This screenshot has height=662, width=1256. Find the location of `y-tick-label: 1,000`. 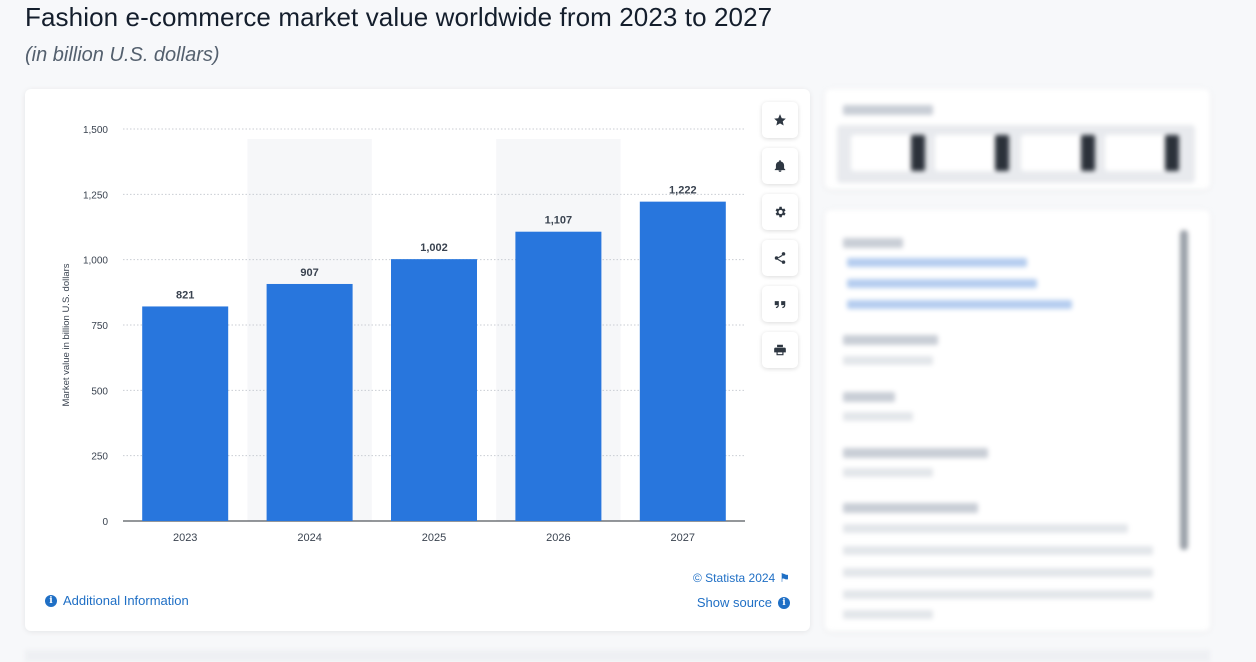

y-tick-label: 1,000 is located at coordinates (95, 261).